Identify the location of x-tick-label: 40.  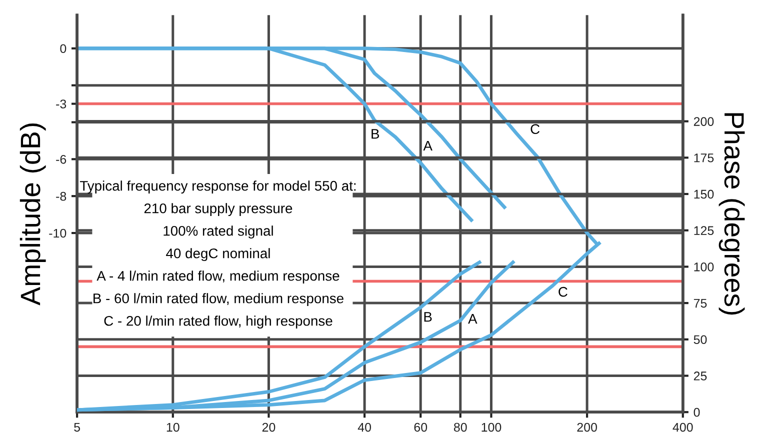
(365, 427).